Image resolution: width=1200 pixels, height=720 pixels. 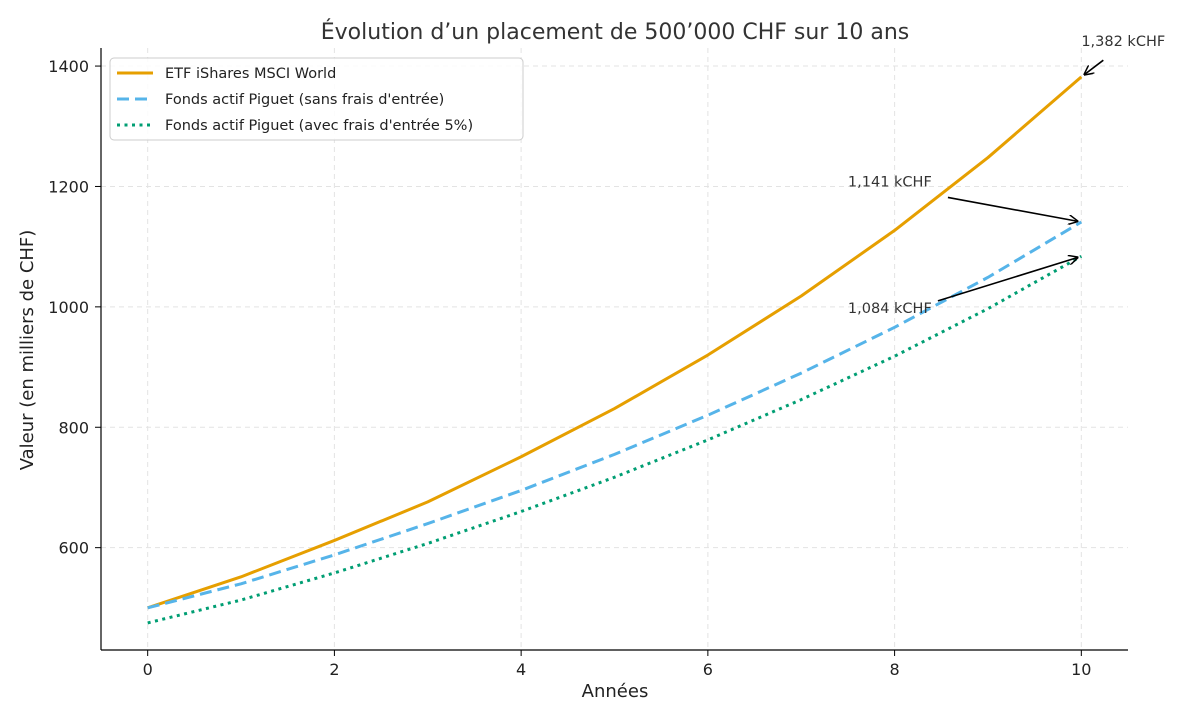 What do you see at coordinates (890, 309) in the screenshot?
I see `annotation-label: 1,084 kCHF` at bounding box center [890, 309].